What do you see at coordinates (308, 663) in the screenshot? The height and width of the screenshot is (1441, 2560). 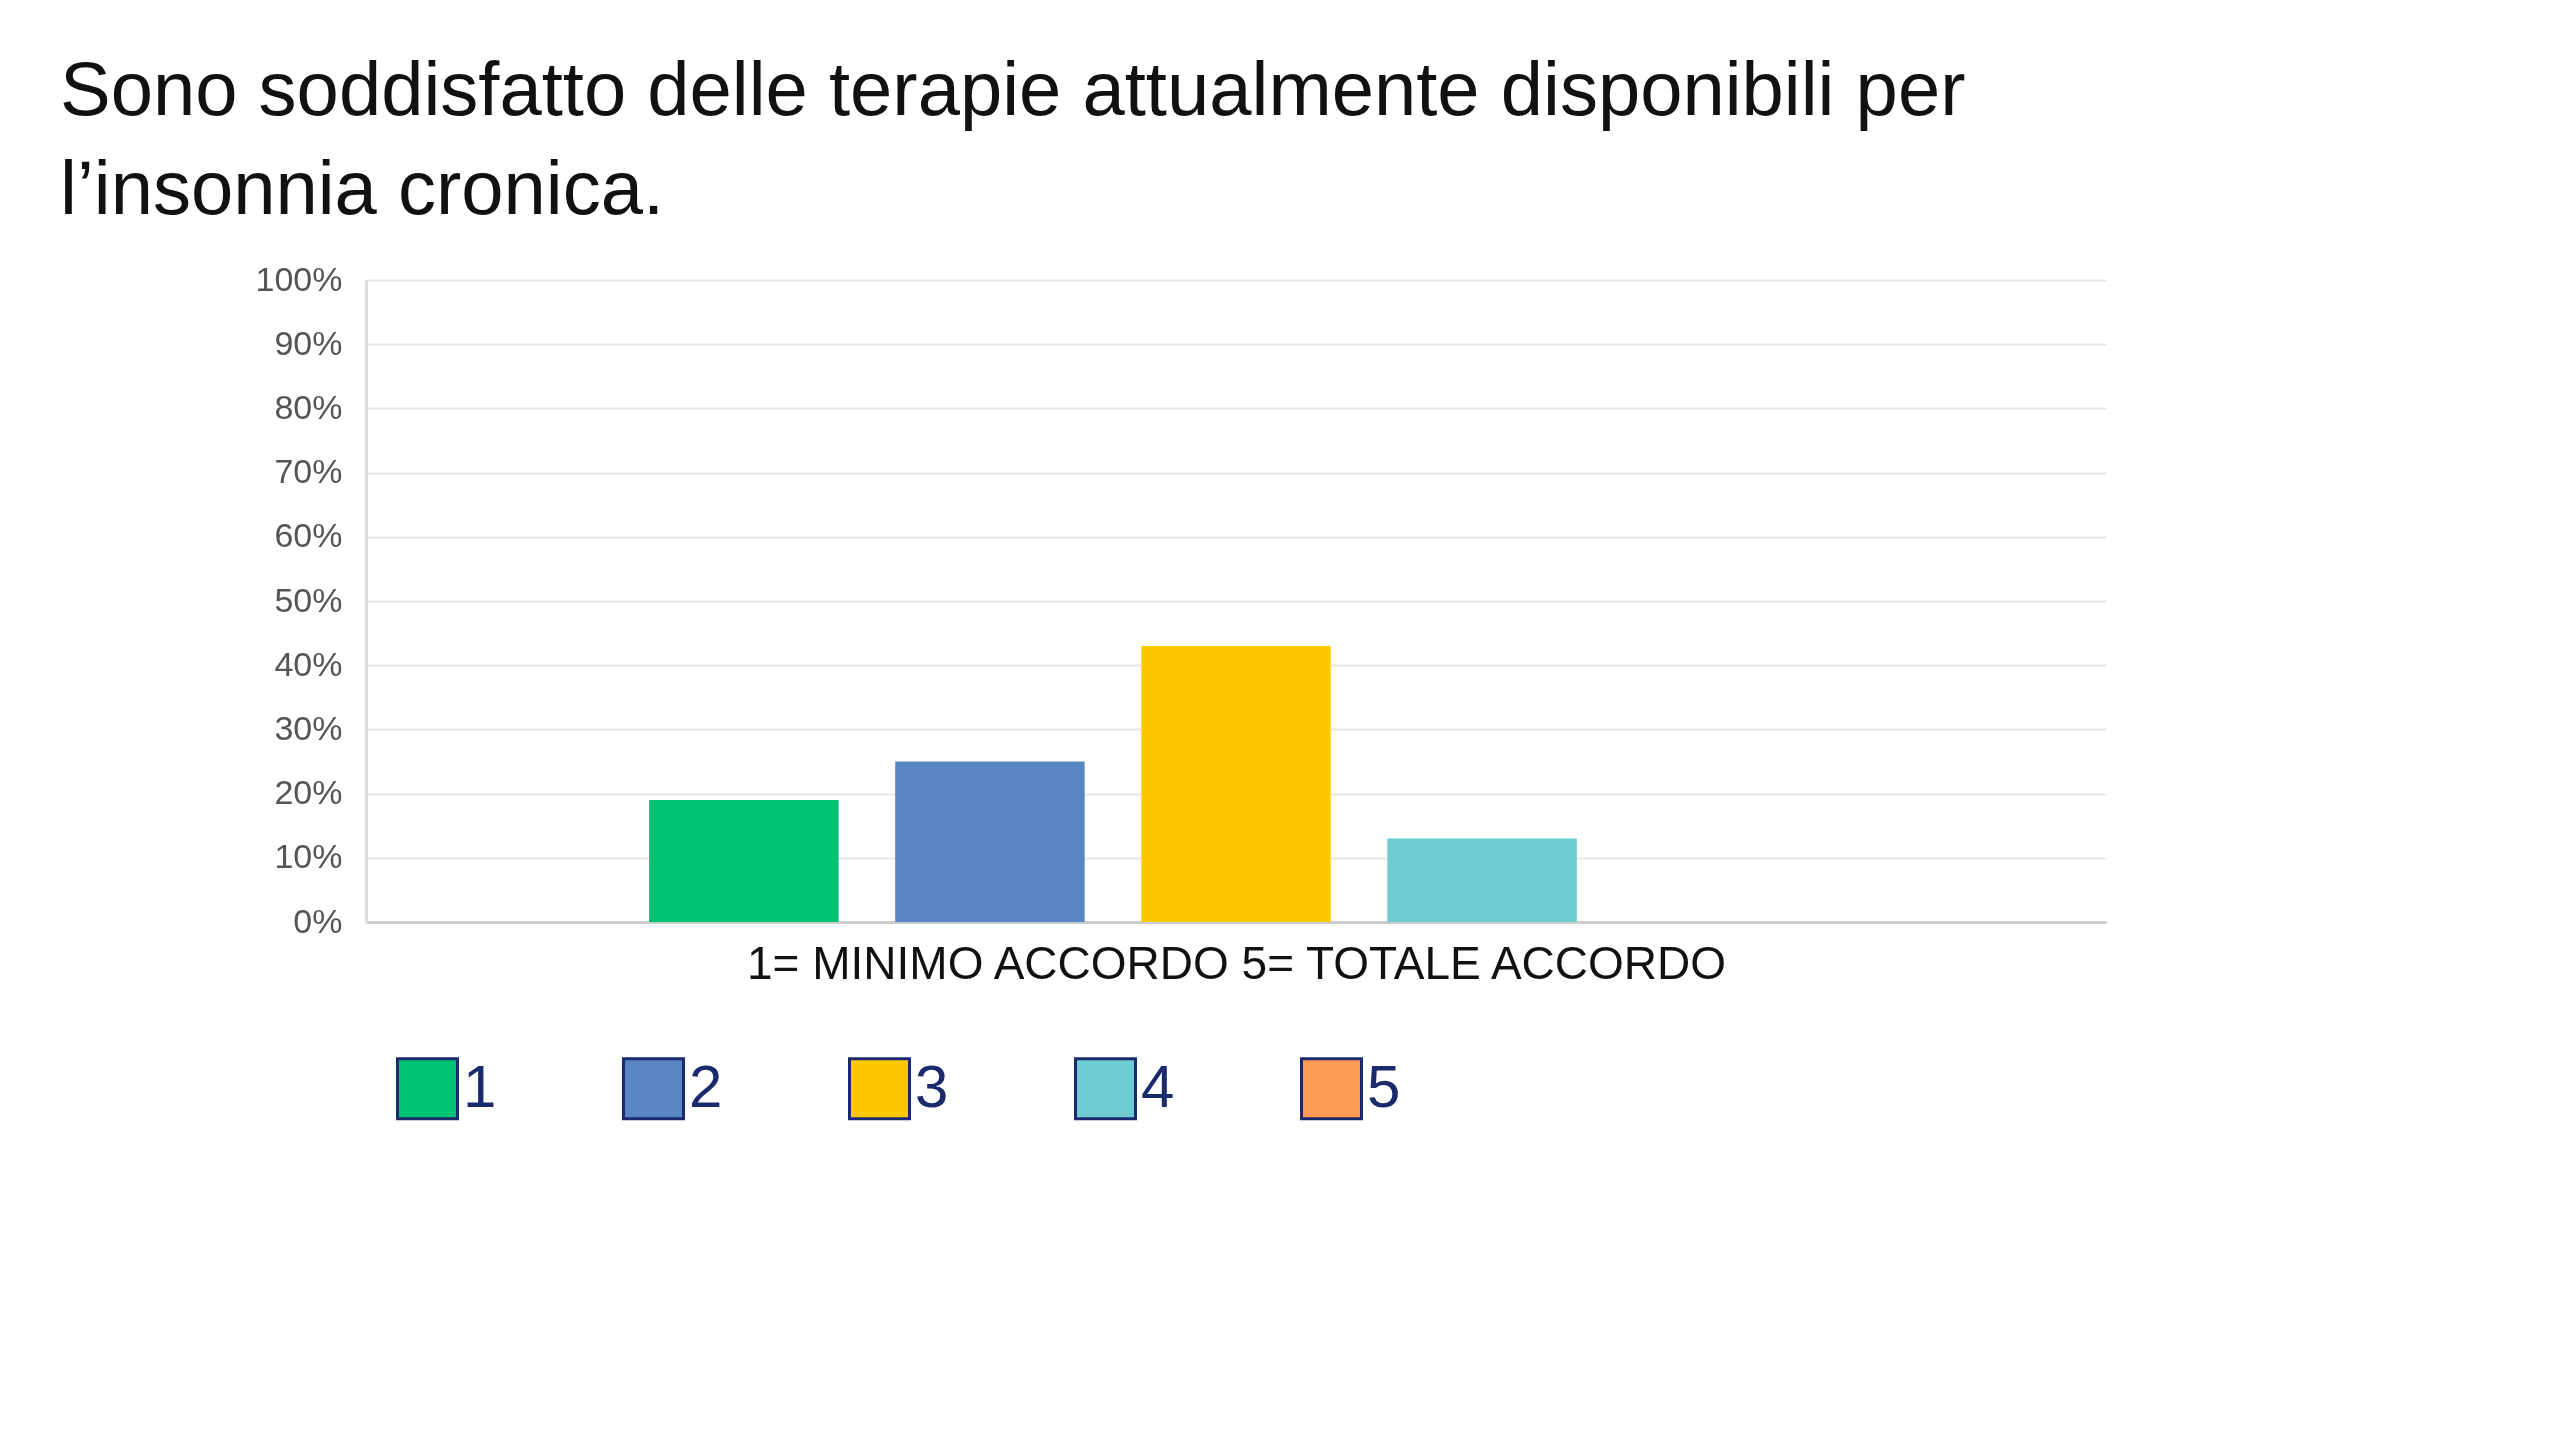 I see `y-tick-label: 40%` at bounding box center [308, 663].